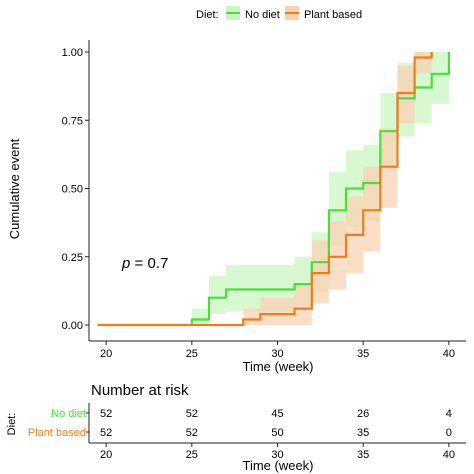 The image size is (474, 474). Describe the element at coordinates (72, 190) in the screenshot. I see `y-tick-label: 0.50` at that location.